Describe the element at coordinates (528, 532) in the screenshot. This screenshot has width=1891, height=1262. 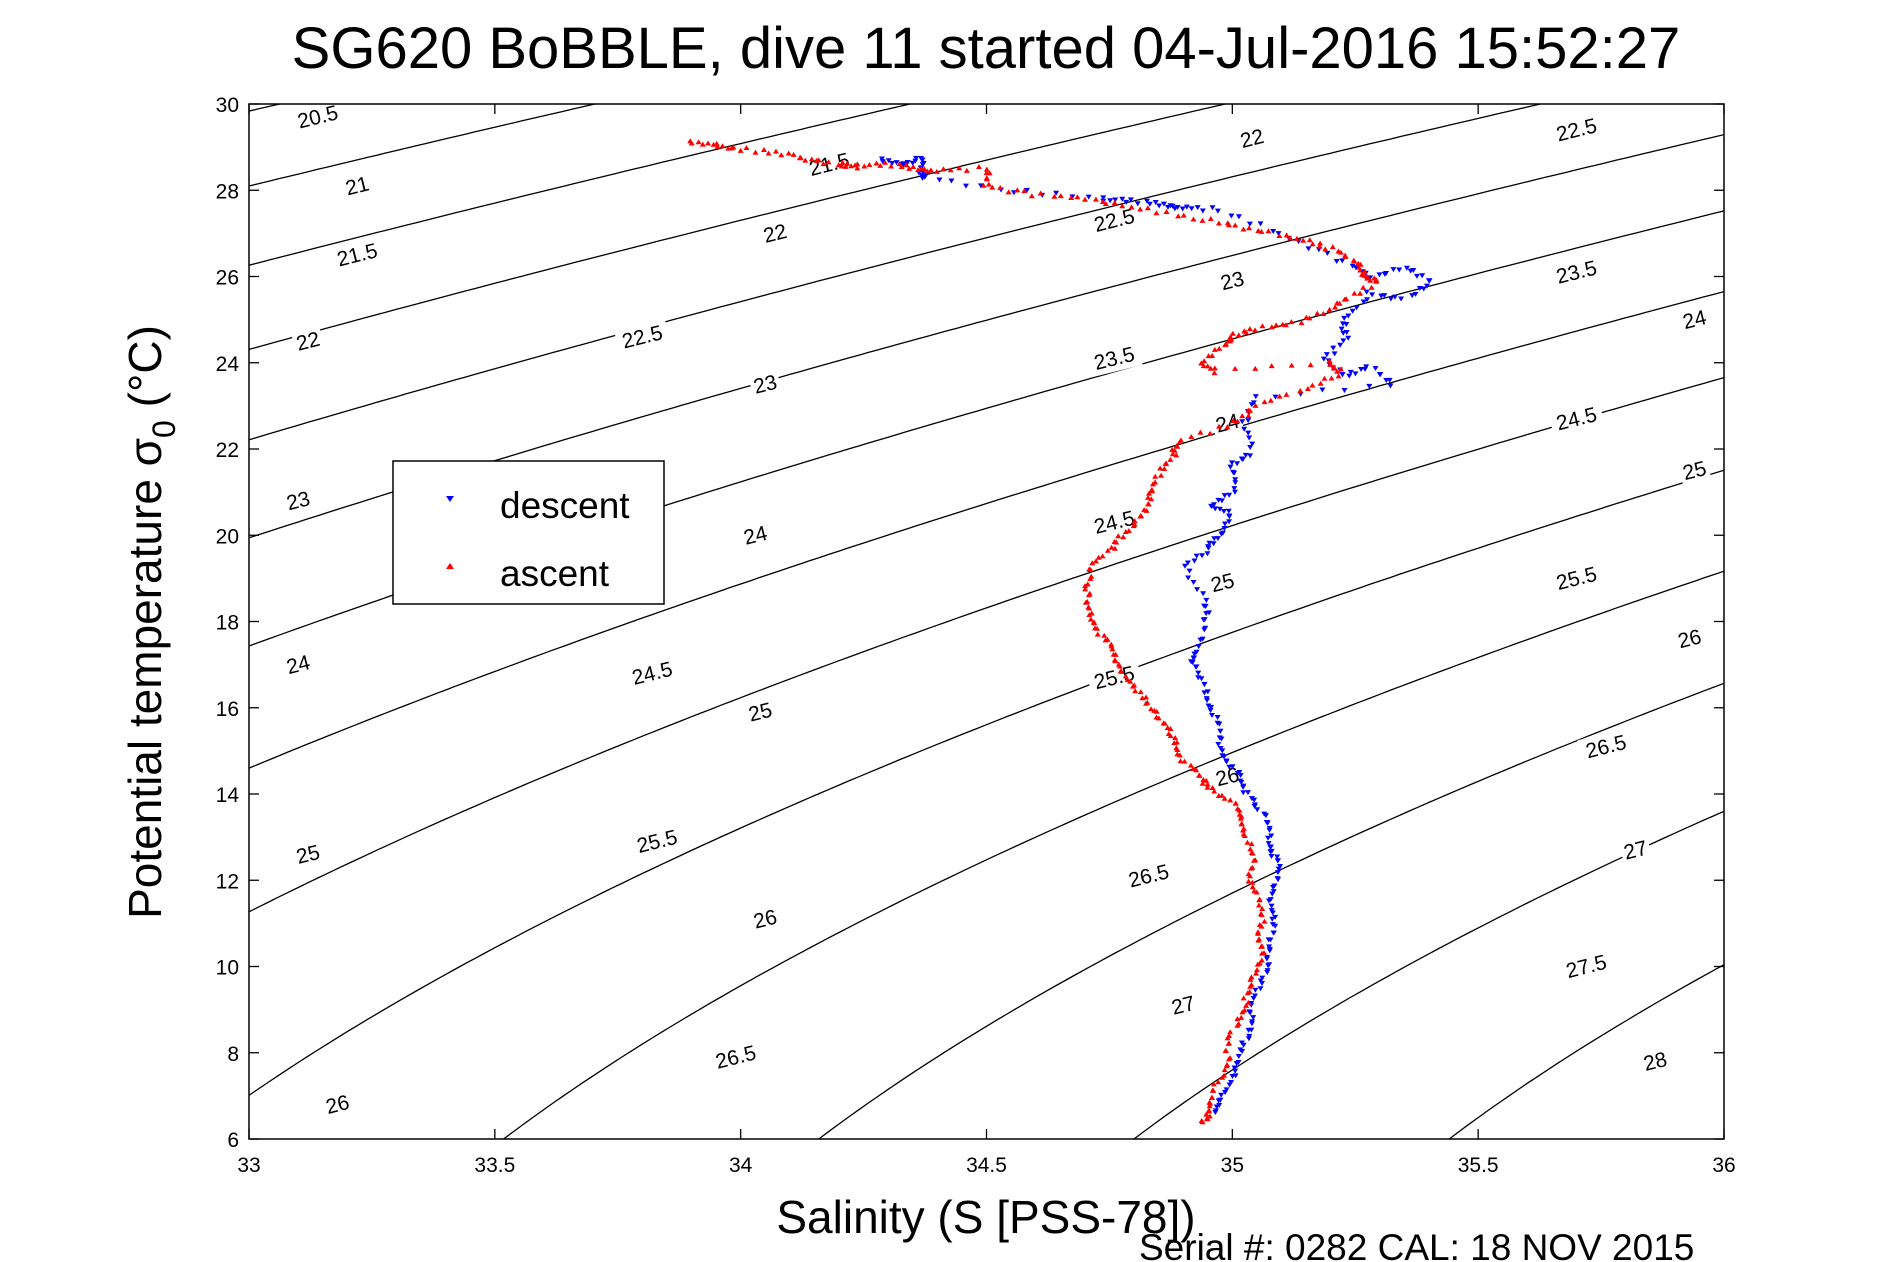
I see `legend-box` at that location.